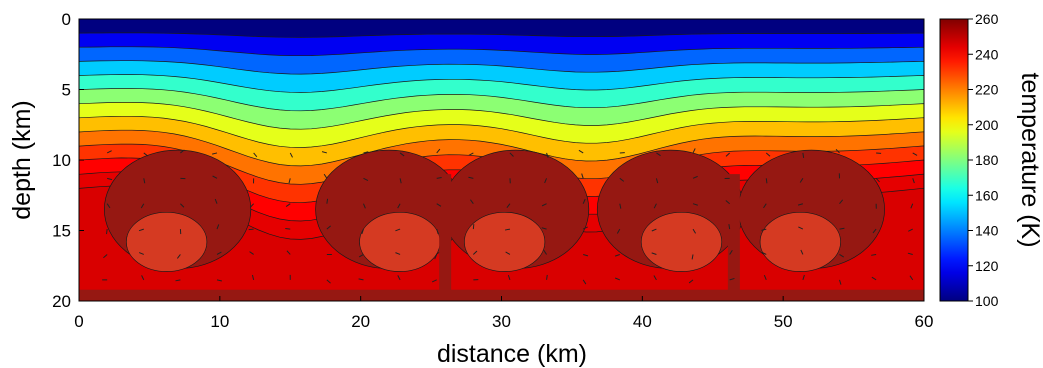  I want to click on colorbar-tick-label: 140, so click(987, 231).